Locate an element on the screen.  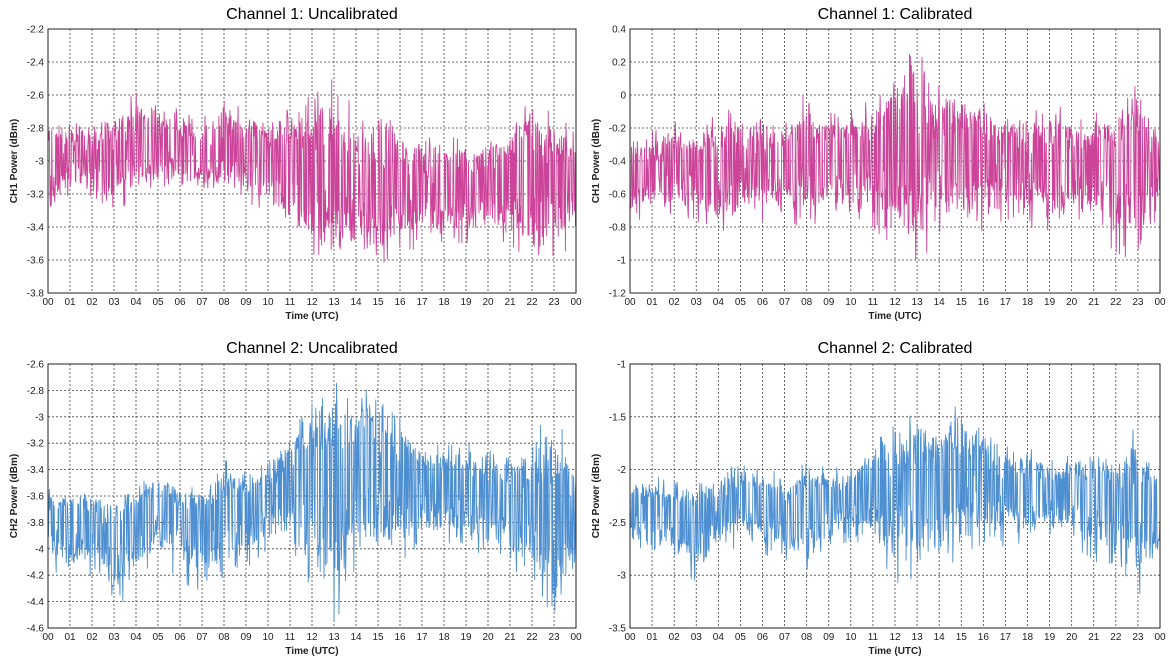
y-tick-label: -1 is located at coordinates (621, 365).